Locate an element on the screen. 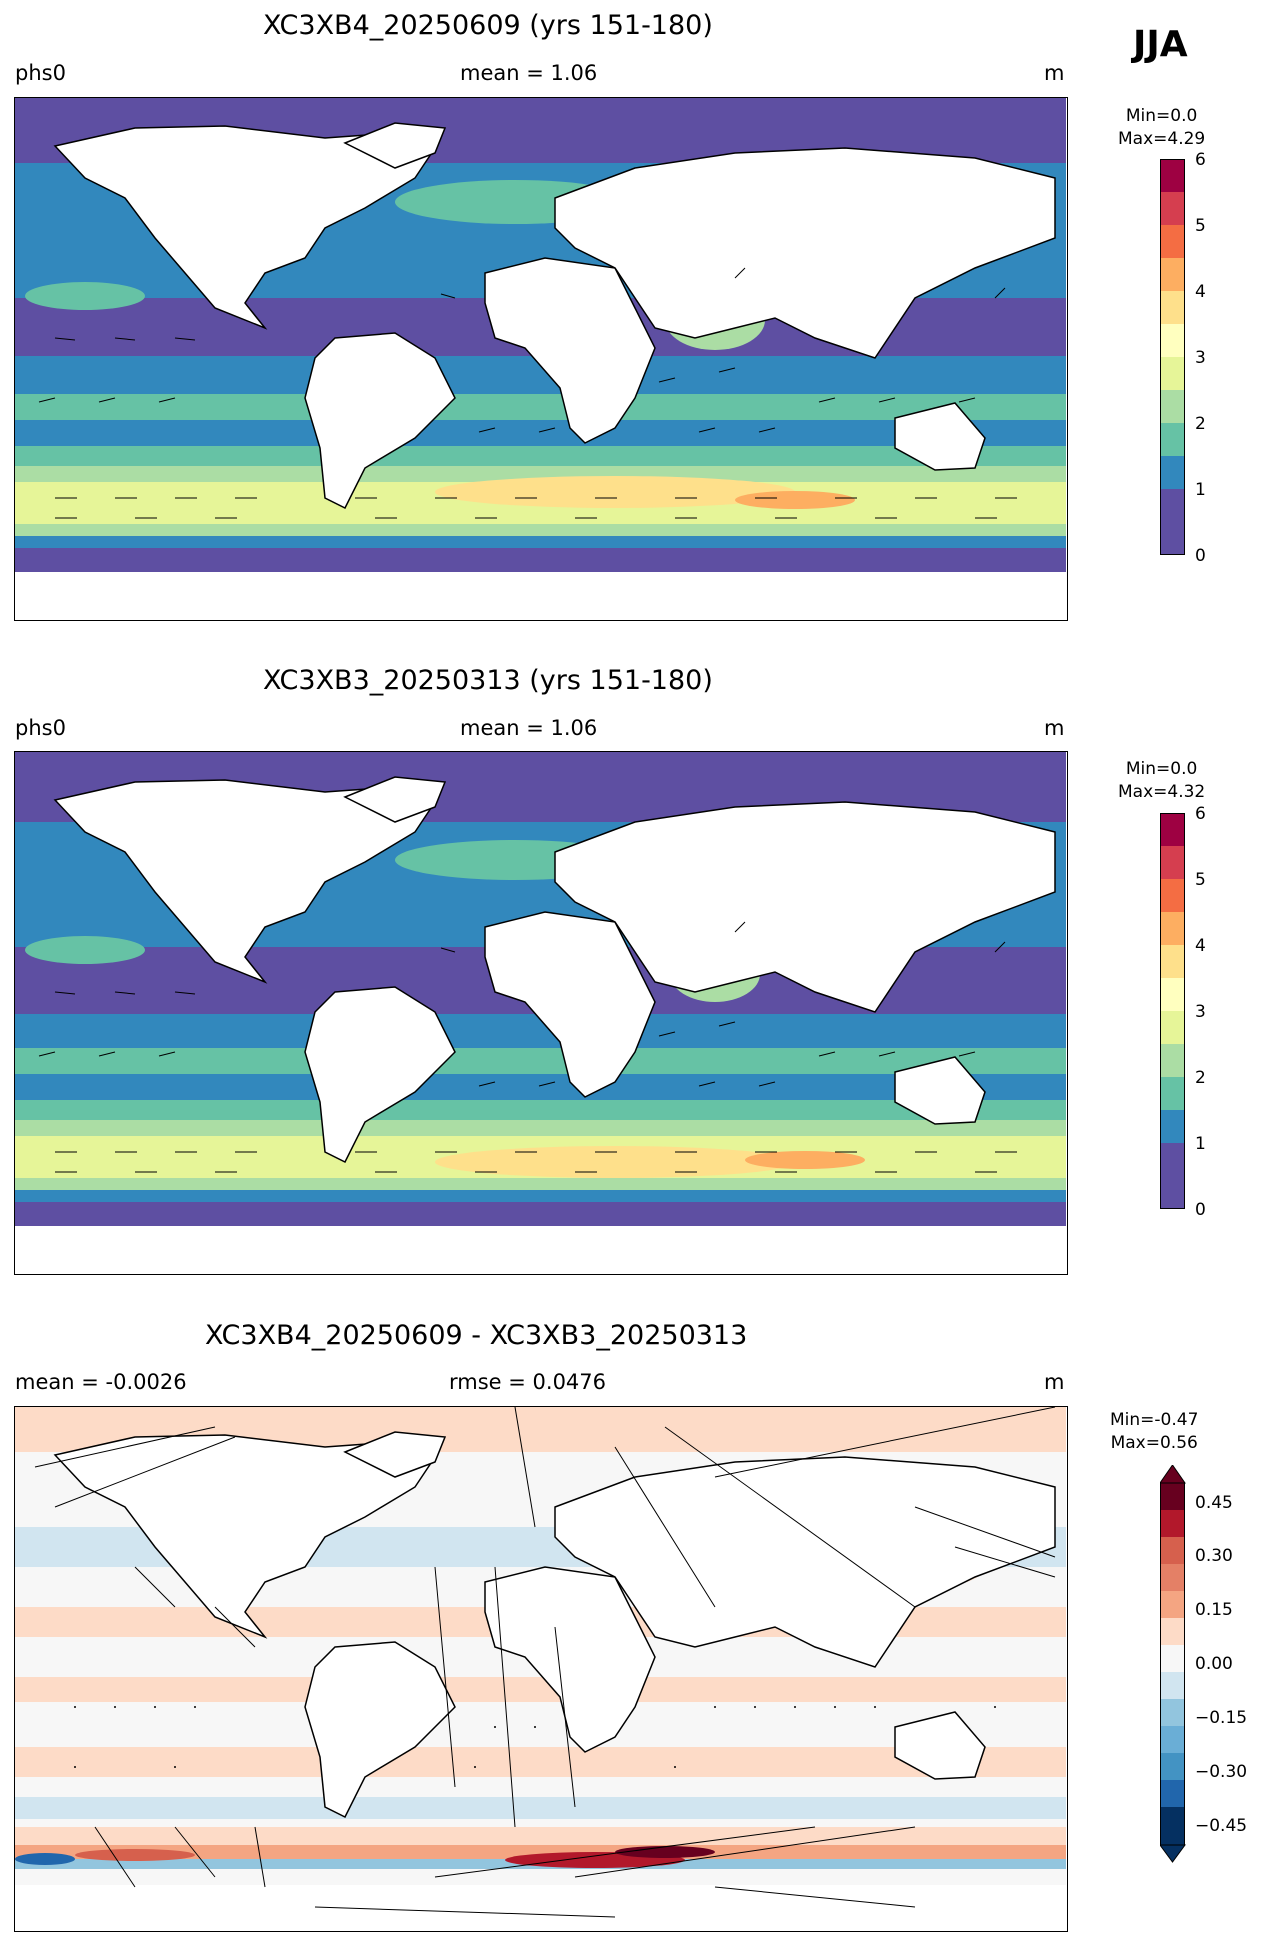 This screenshot has height=1939, width=1270. panel2-tick-5: 5 is located at coordinates (1200, 880).